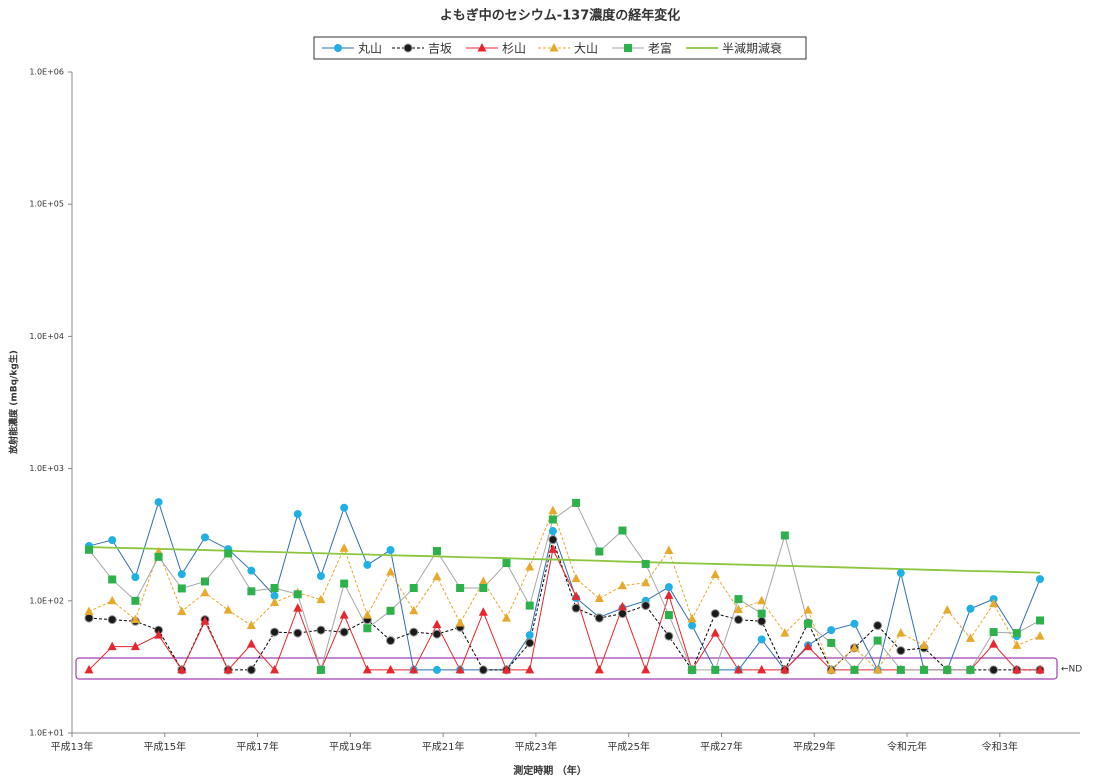 Image resolution: width=1094 pixels, height=783 pixels. Describe the element at coordinates (350, 746) in the screenshot. I see `x-tick-label: 平成19年` at that location.